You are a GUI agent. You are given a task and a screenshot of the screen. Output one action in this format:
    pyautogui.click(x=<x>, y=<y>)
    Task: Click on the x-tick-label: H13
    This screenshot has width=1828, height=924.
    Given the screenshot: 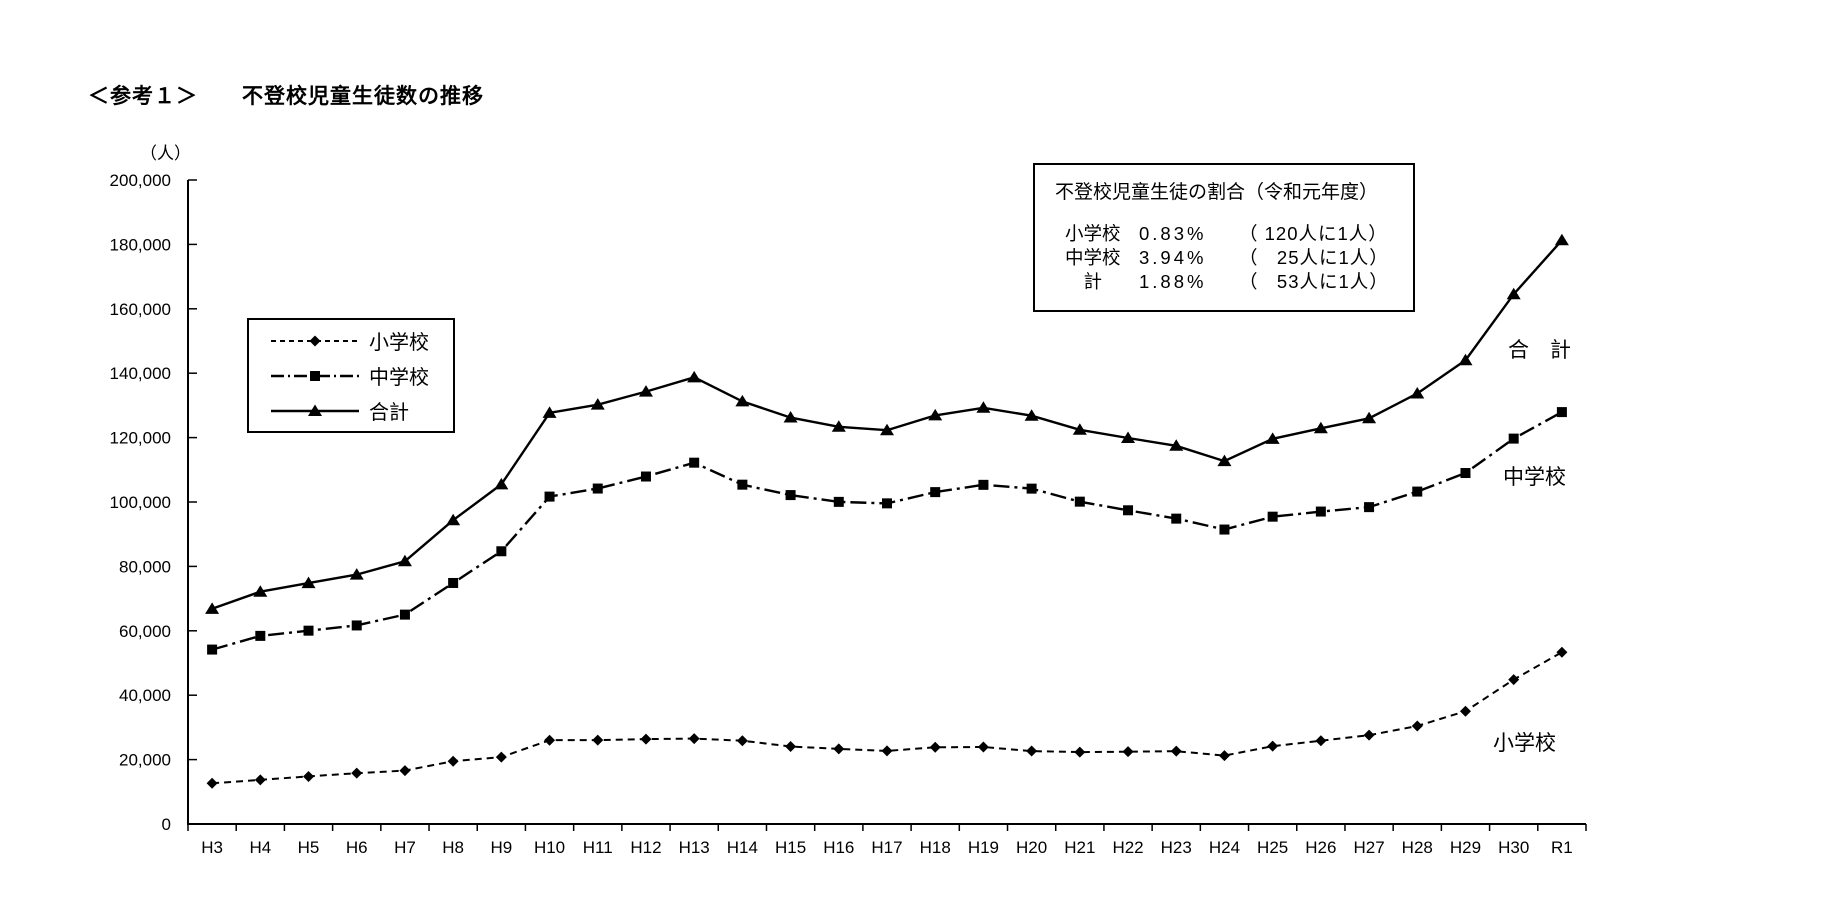 What is the action you would take?
    pyautogui.click(x=694, y=847)
    